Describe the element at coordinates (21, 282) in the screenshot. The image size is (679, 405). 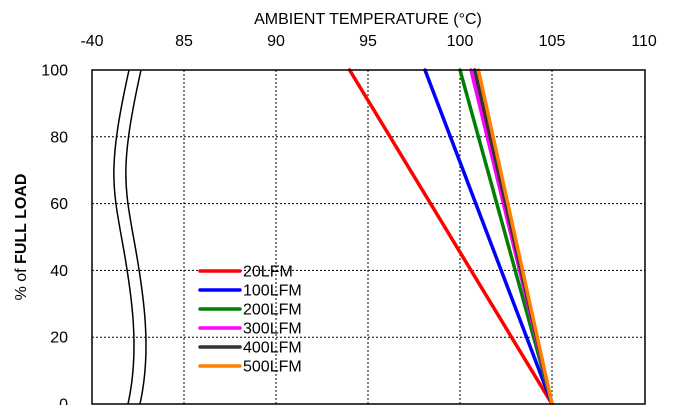
I see `y-axis-label-prefix: % of` at that location.